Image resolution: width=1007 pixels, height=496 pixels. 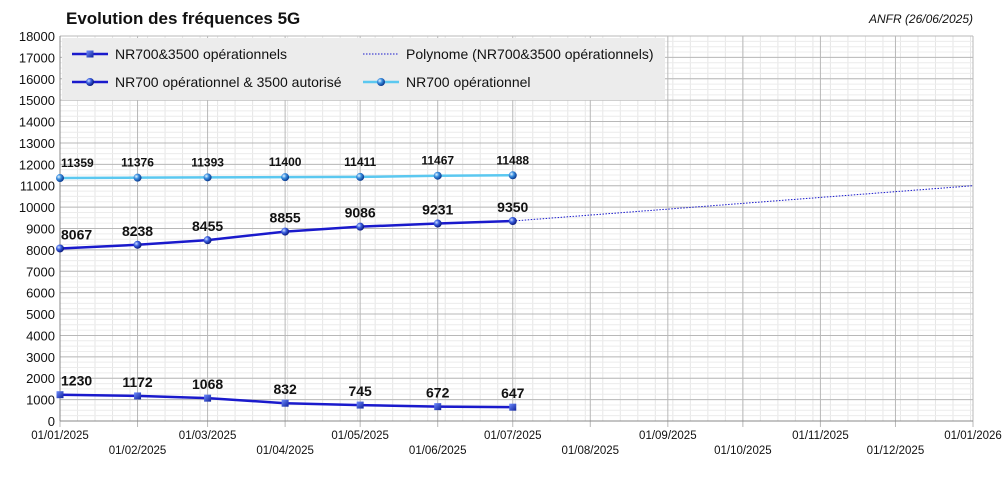 I want to click on data-label: 8455, so click(x=207, y=226).